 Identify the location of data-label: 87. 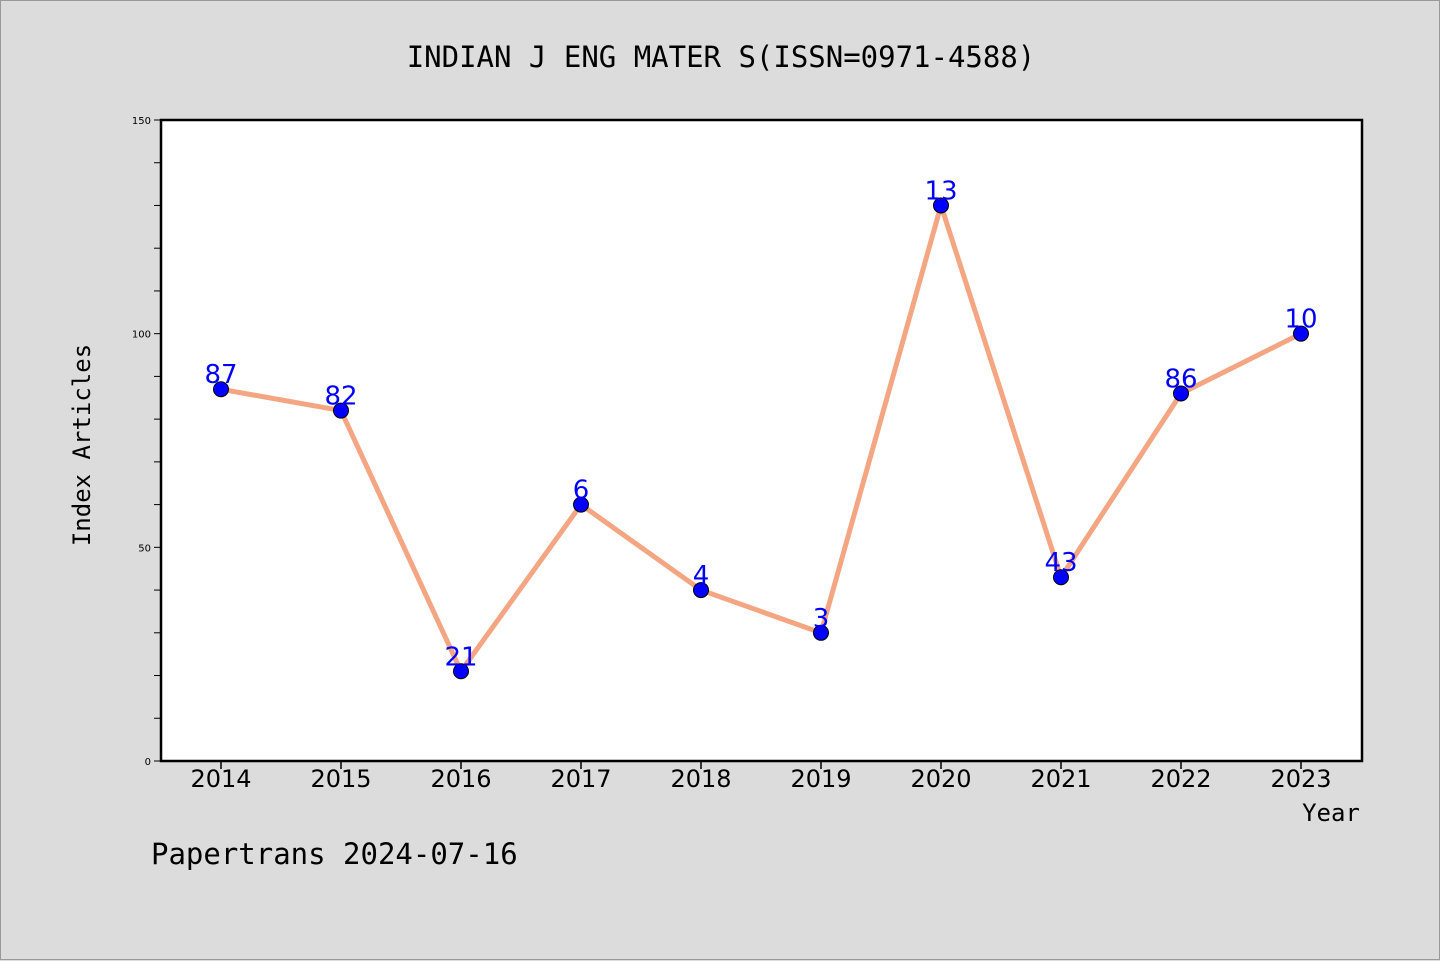
(220, 375).